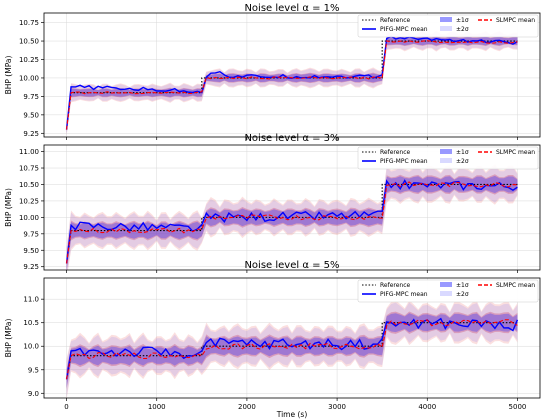 This screenshot has height=420, width=550. Describe the element at coordinates (31, 347) in the screenshot. I see `y-tick-label: 10.0` at that location.